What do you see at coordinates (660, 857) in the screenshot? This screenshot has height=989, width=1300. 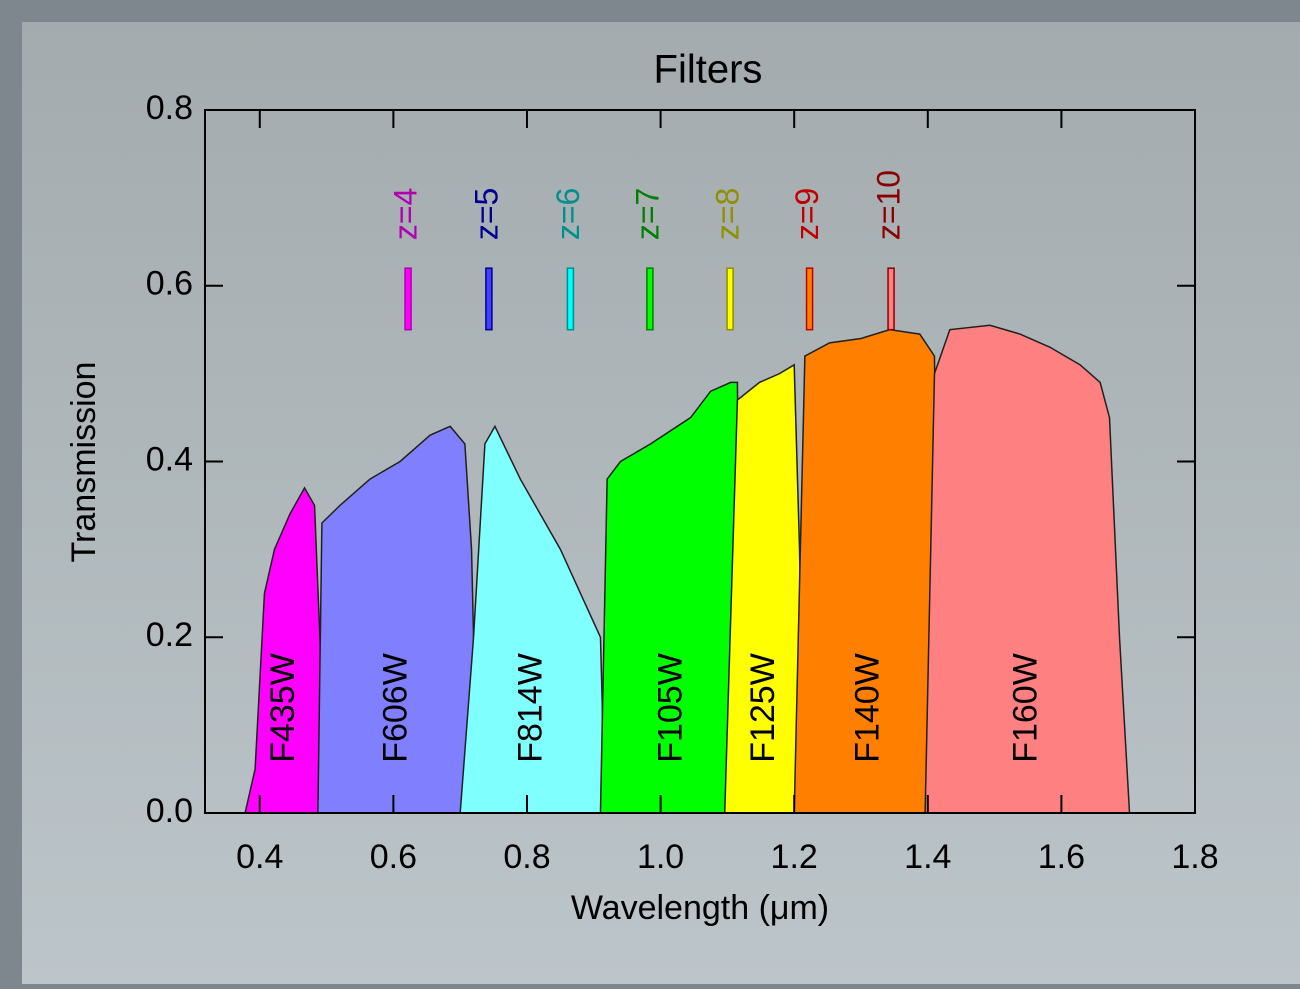 I see `x-tick-label: 1.0` at bounding box center [660, 857].